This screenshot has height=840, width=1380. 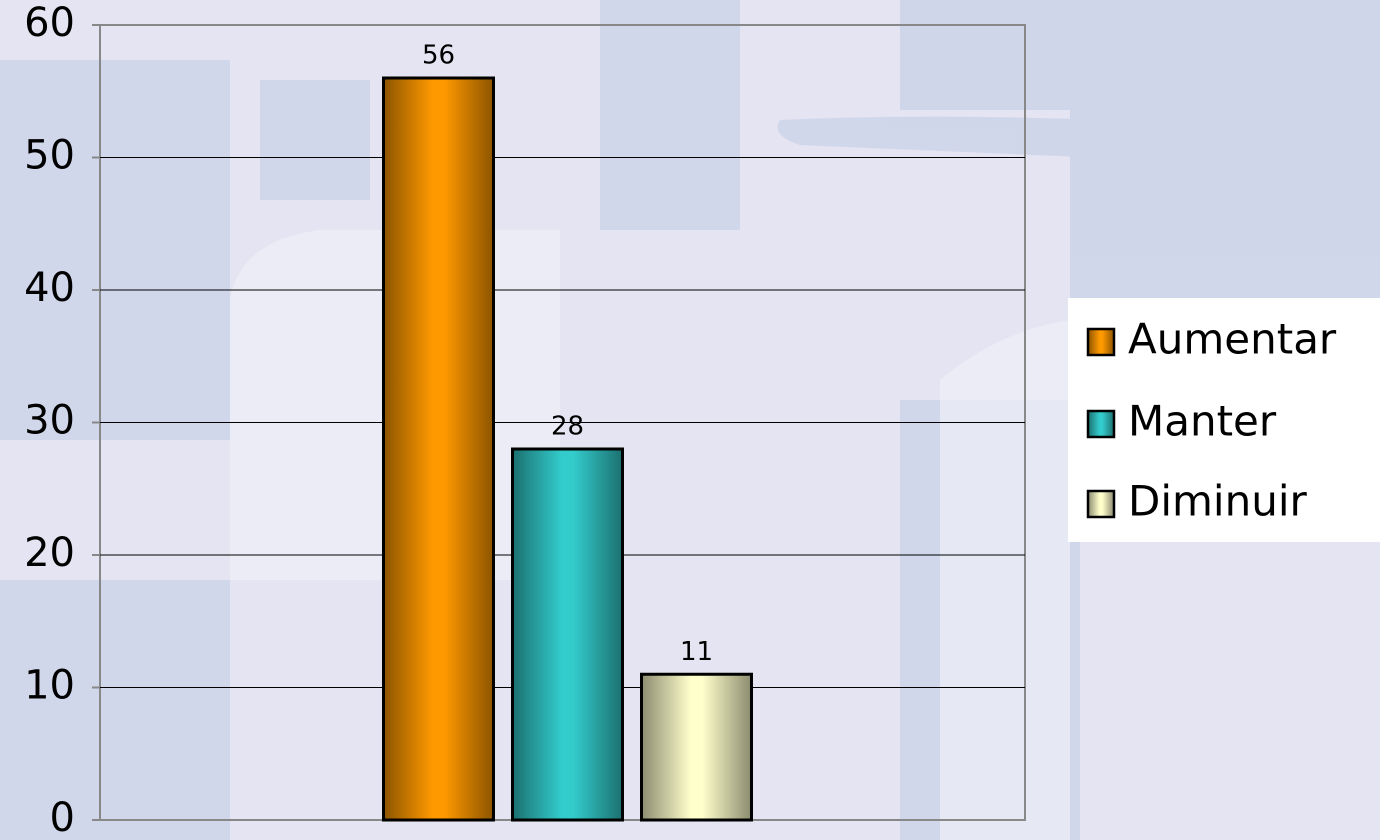 I want to click on y-tick-label: 0, so click(x=62, y=817).